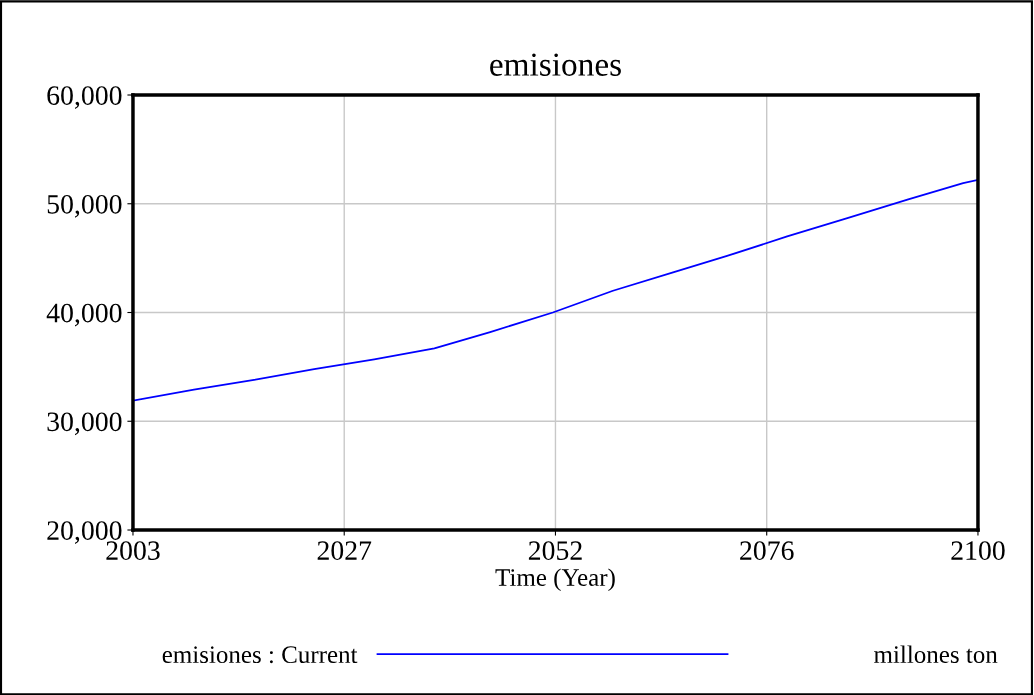 This screenshot has width=1034, height=695. What do you see at coordinates (84, 424) in the screenshot?
I see `y-tick-label: 30,000` at bounding box center [84, 424].